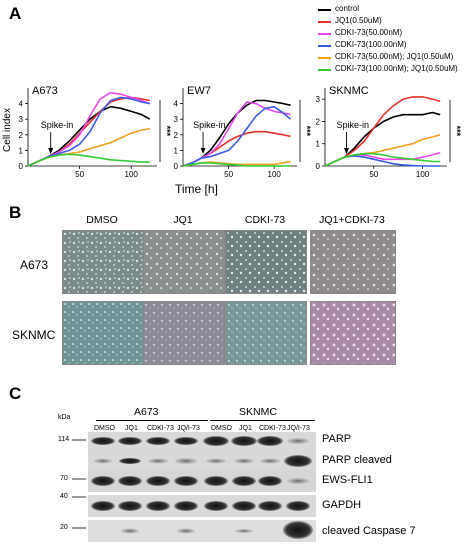  What do you see at coordinates (64, 496) in the screenshot?
I see `kda-marker: 40` at bounding box center [64, 496].